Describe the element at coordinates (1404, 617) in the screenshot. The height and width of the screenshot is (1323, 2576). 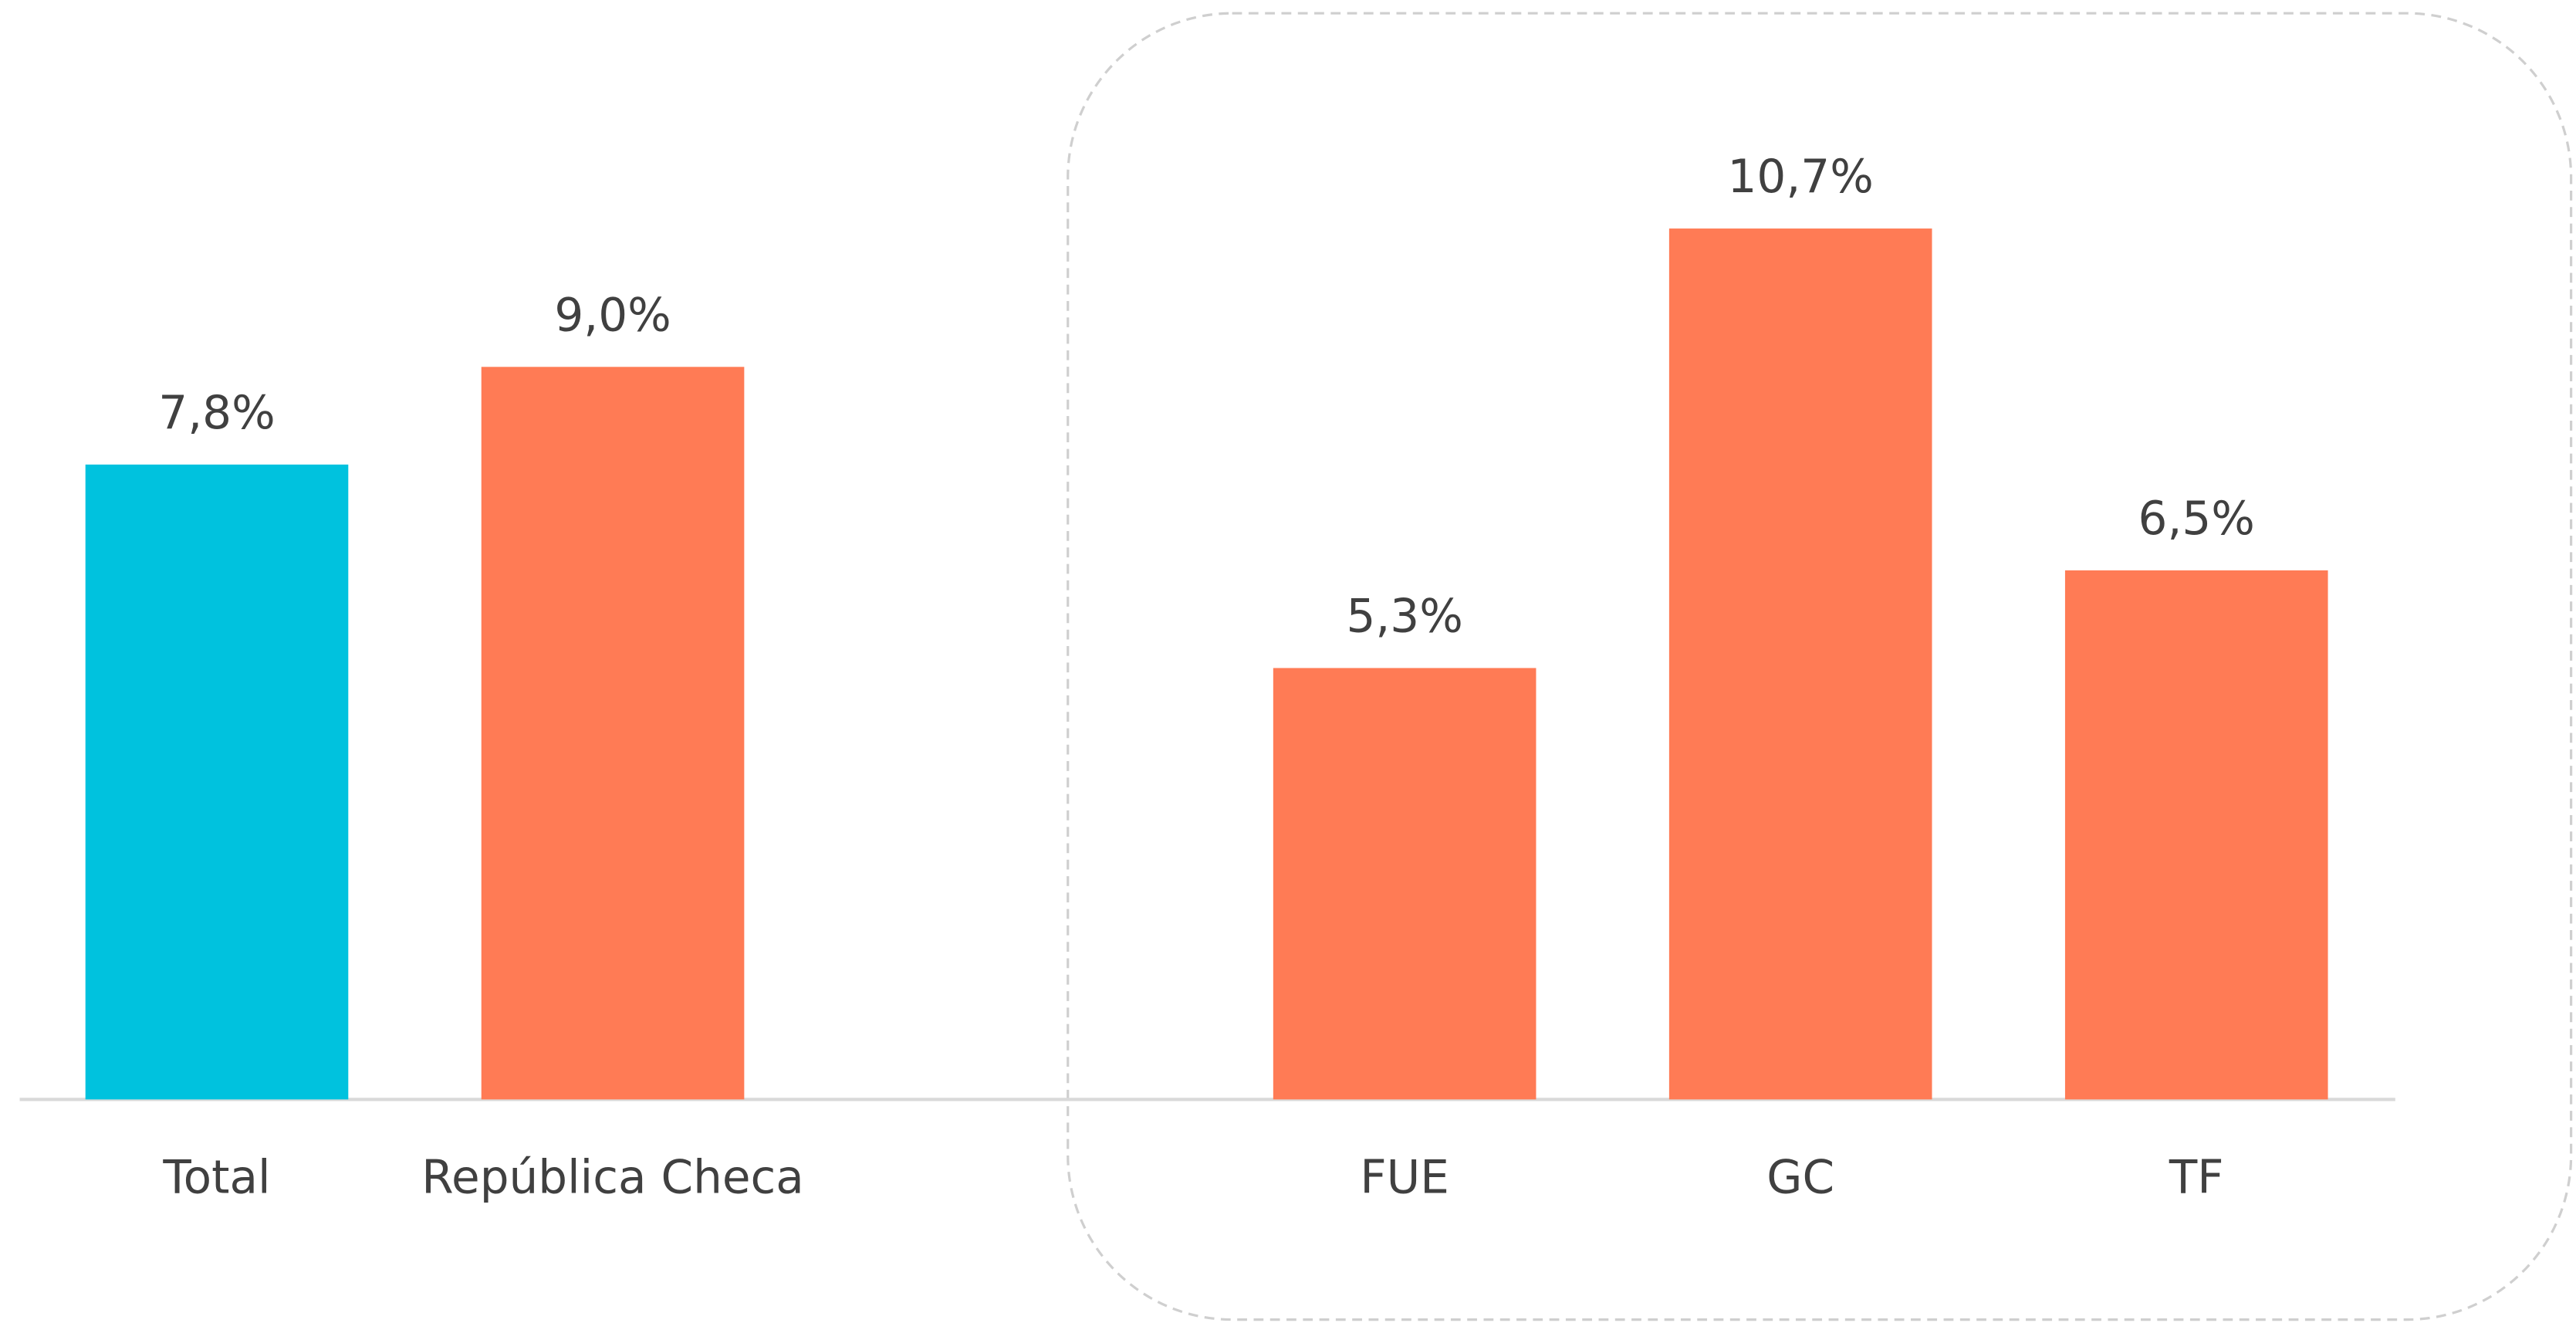
I see `value-label: 5,3%` at that location.